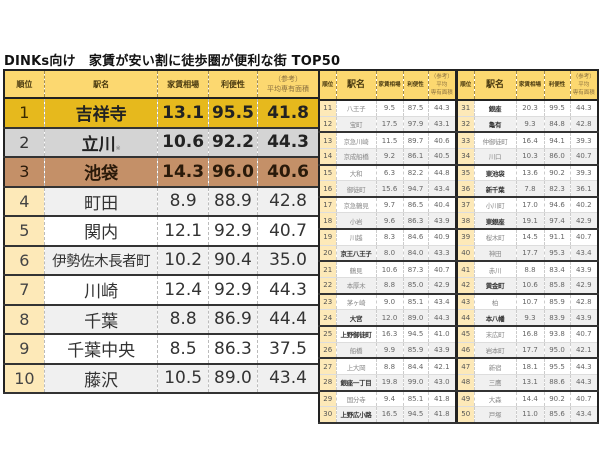 The width and height of the screenshot is (600, 450). I want to click on rank-cell: 21, so click(328, 270).